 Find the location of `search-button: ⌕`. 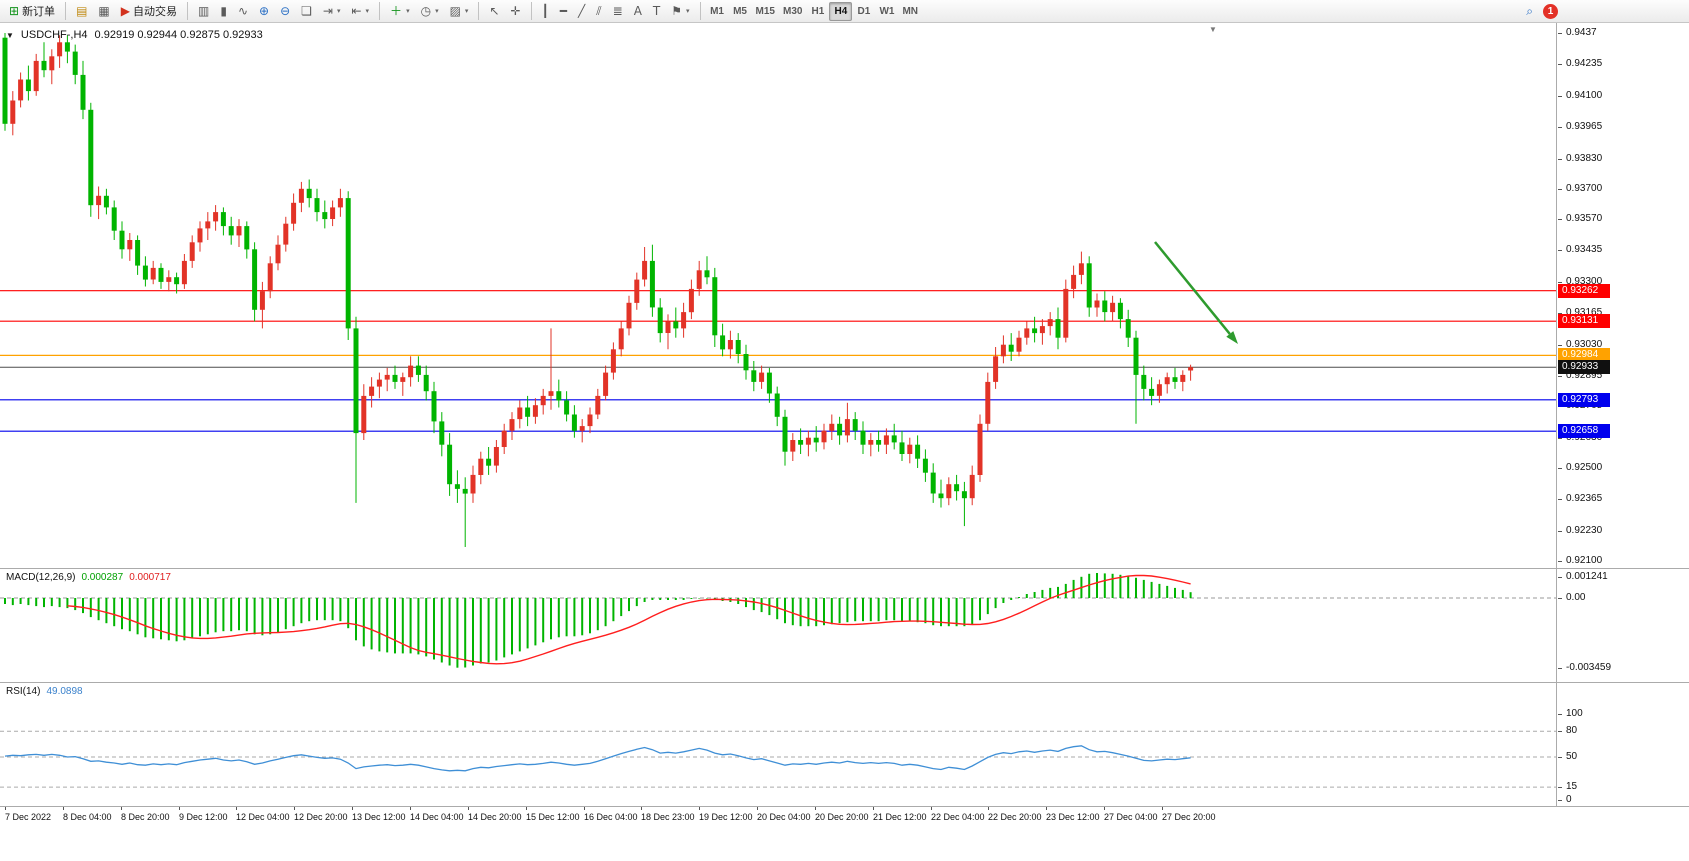

search-button: ⌕ is located at coordinates (1529, 11).